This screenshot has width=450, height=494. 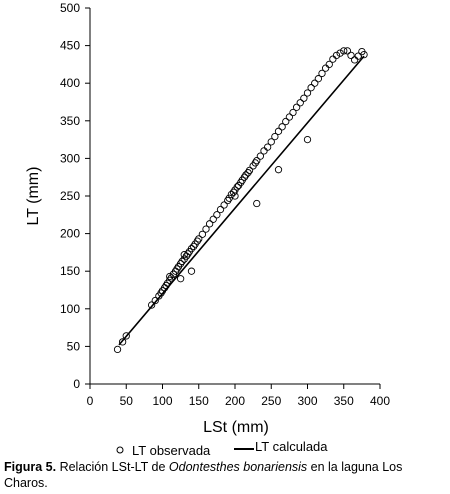 I want to click on y-tick-label: 500, so click(x=70, y=8).